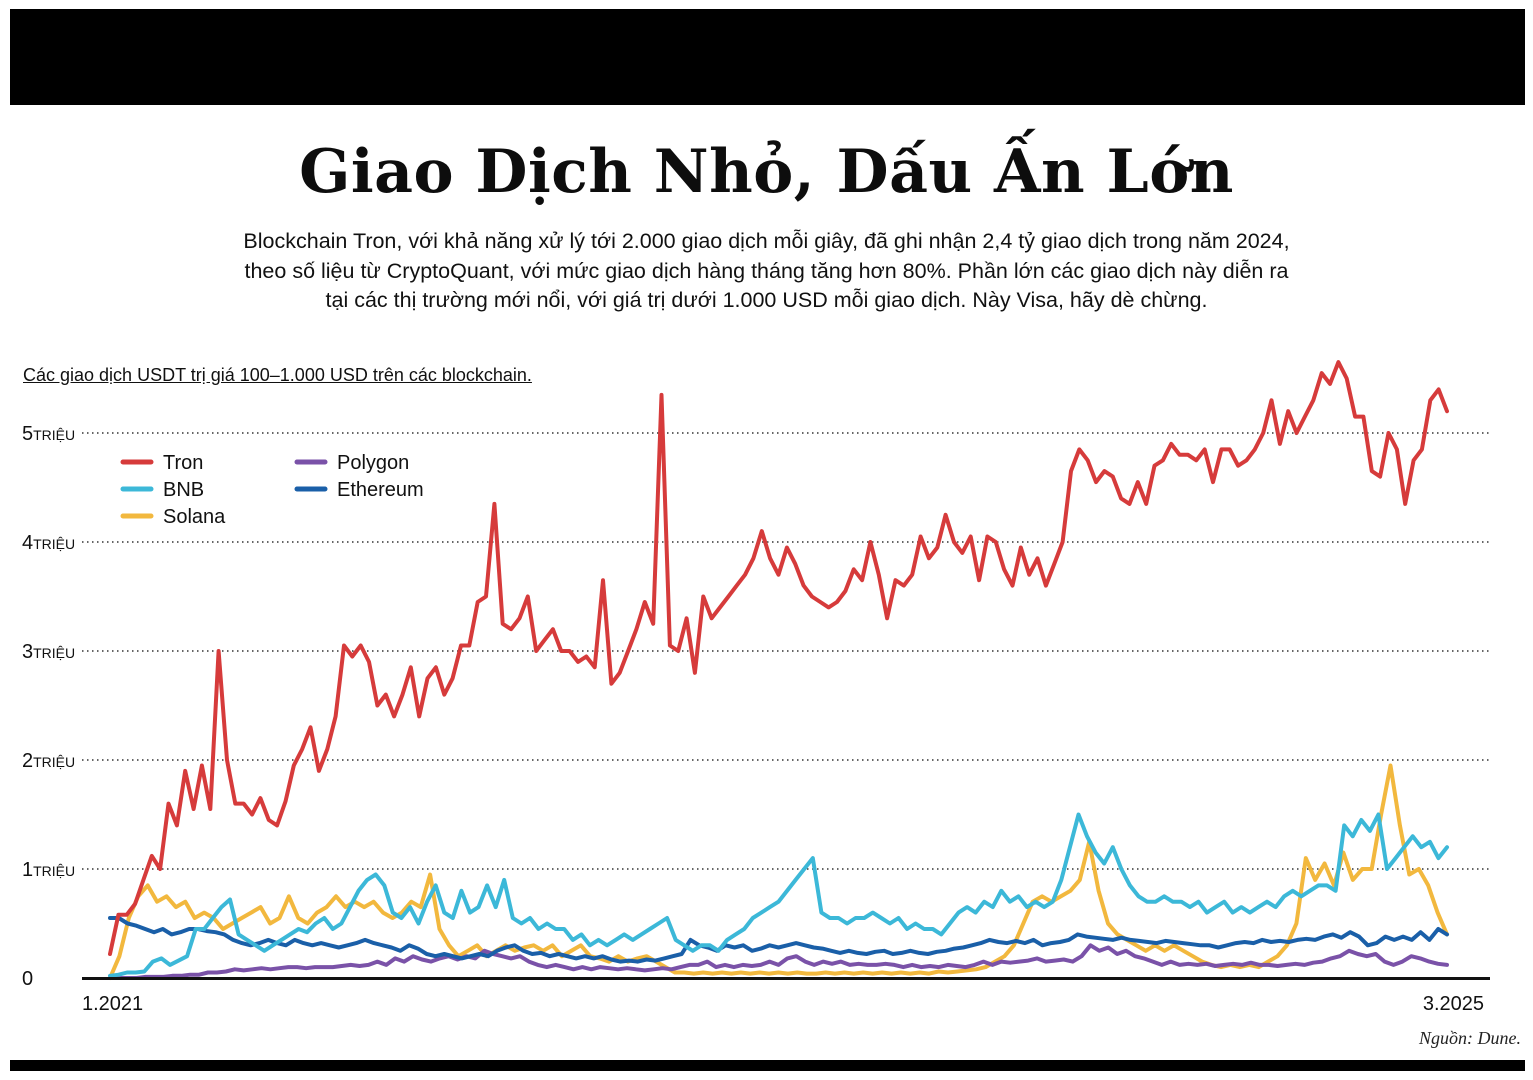 The width and height of the screenshot is (1533, 1080). What do you see at coordinates (272, 490) in the screenshot?
I see `chart-legend: Tron BNB Solana Polygon Ethereum` at bounding box center [272, 490].